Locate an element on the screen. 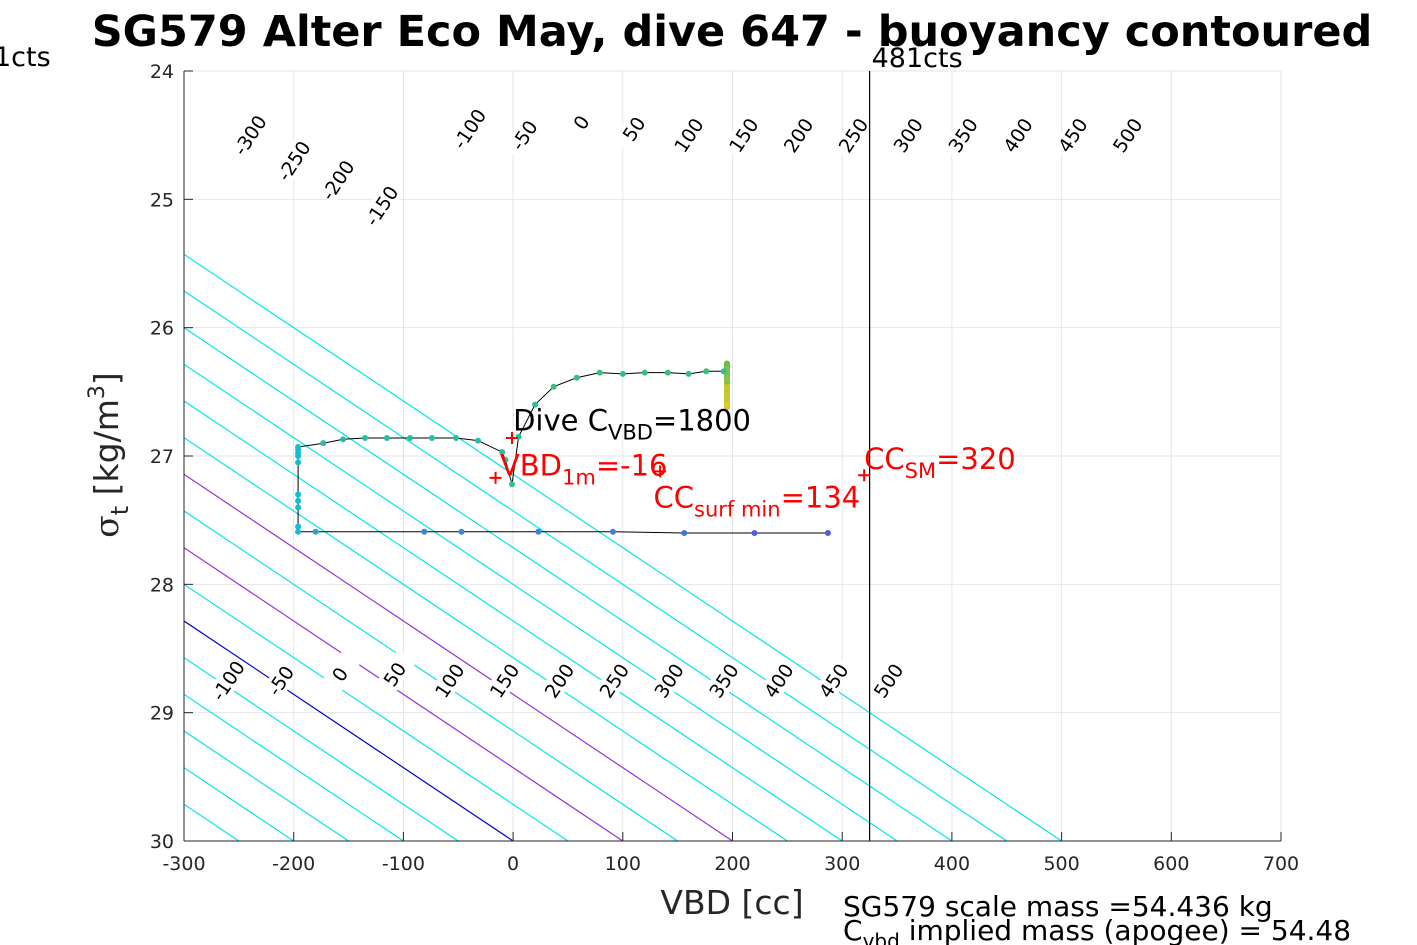 The width and height of the screenshot is (1417, 945). vbd-1m-annotation: VBD1m=-16 is located at coordinates (584, 468).